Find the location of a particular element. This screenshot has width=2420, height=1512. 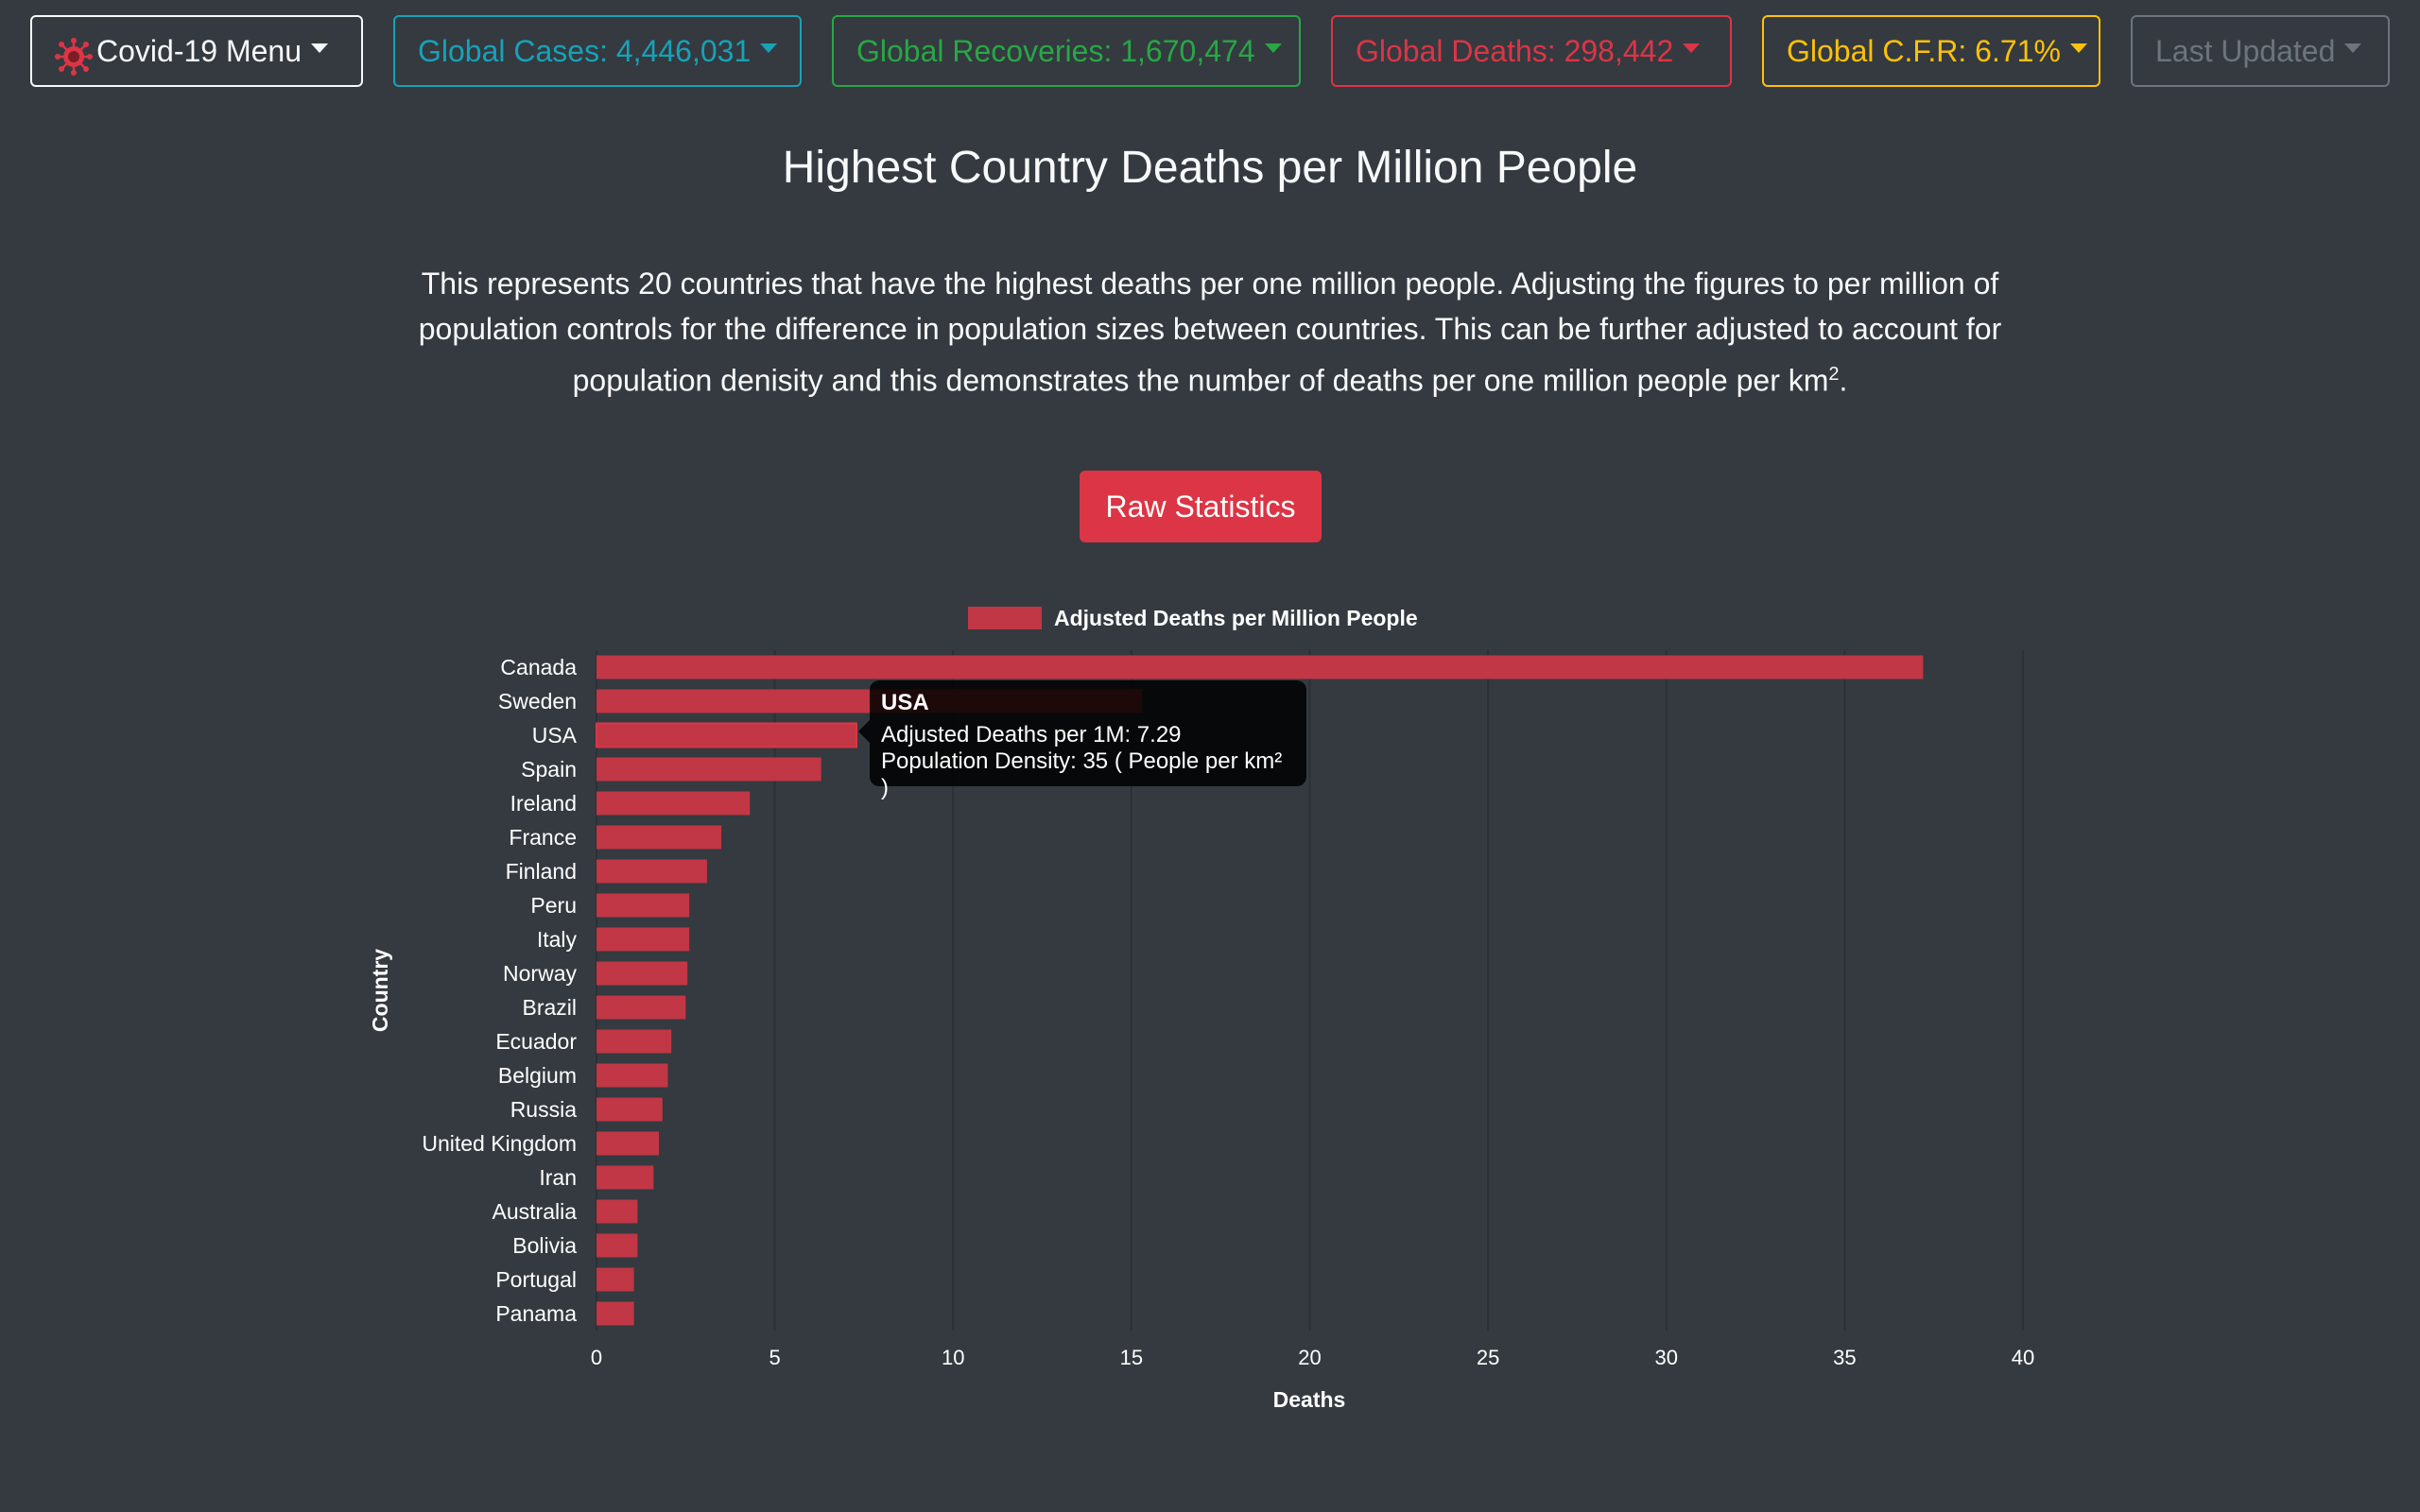

x-tick-label: 25 is located at coordinates (1488, 1357).